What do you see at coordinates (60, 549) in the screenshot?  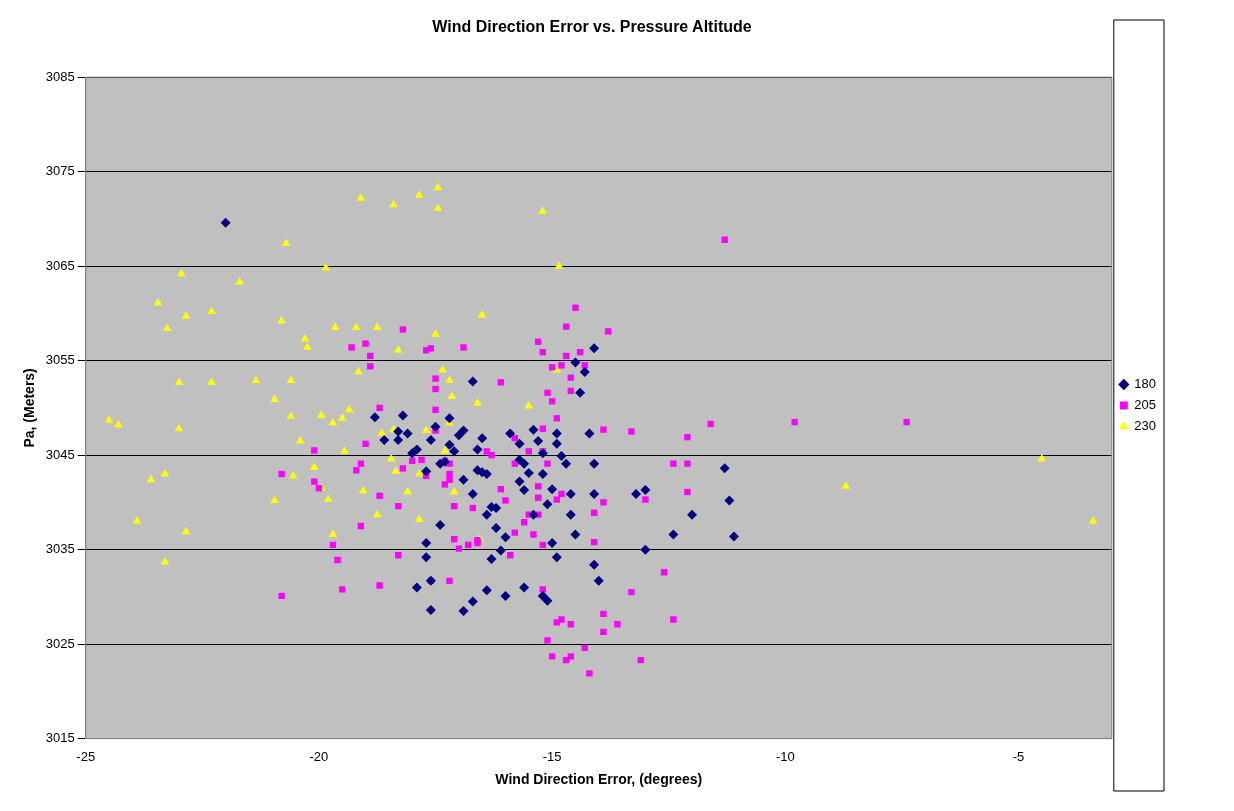 I see `y-tick-label: 3035` at bounding box center [60, 549].